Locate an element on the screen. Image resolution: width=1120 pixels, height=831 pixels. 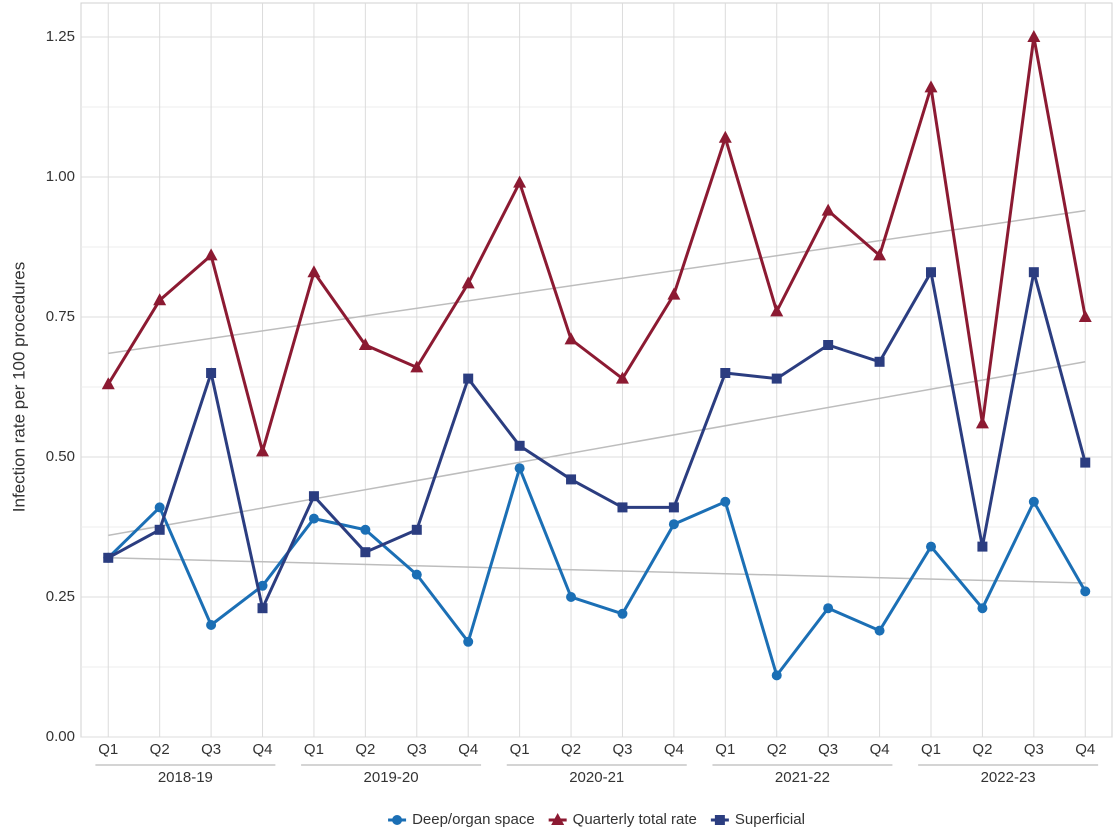
group-label: 2021-22 is located at coordinates (802, 777).